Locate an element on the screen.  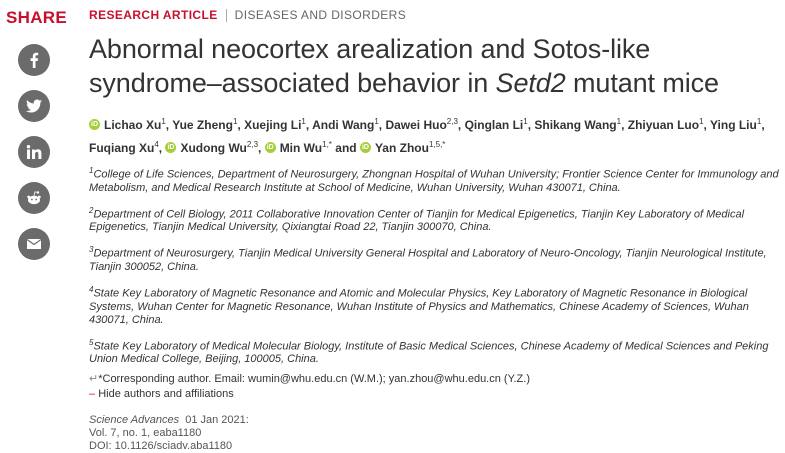
author-affil-ref: 4 is located at coordinates (156, 144).